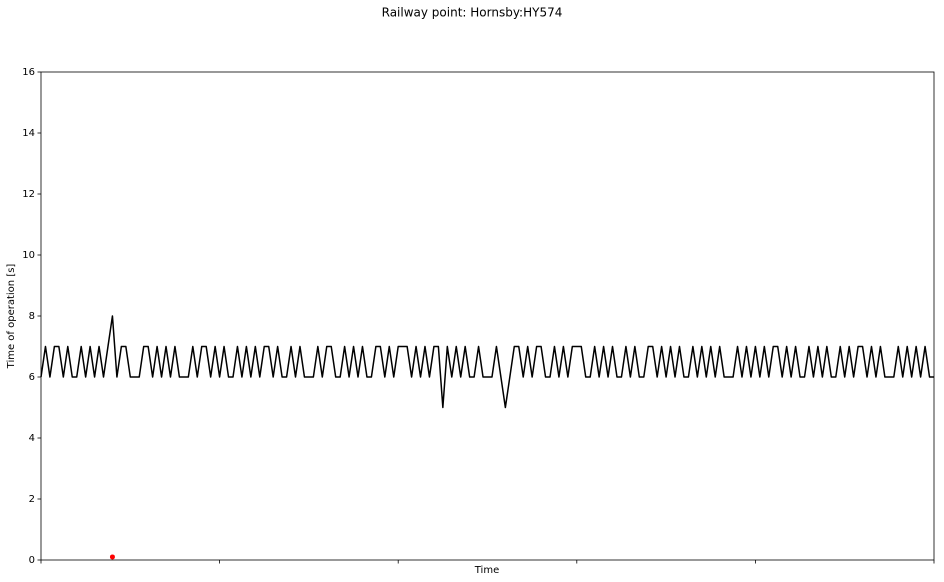  What do you see at coordinates (28, 194) in the screenshot?
I see `y-tick-label: 12` at bounding box center [28, 194].